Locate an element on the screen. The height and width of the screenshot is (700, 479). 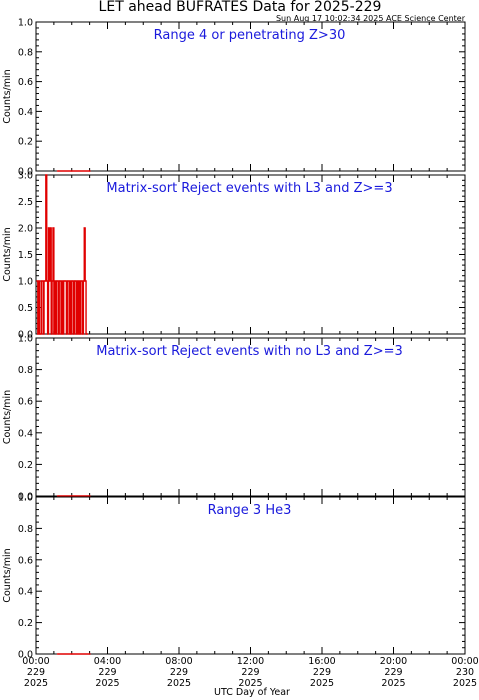
x-tick-time: 04:00 is located at coordinates (107, 661).